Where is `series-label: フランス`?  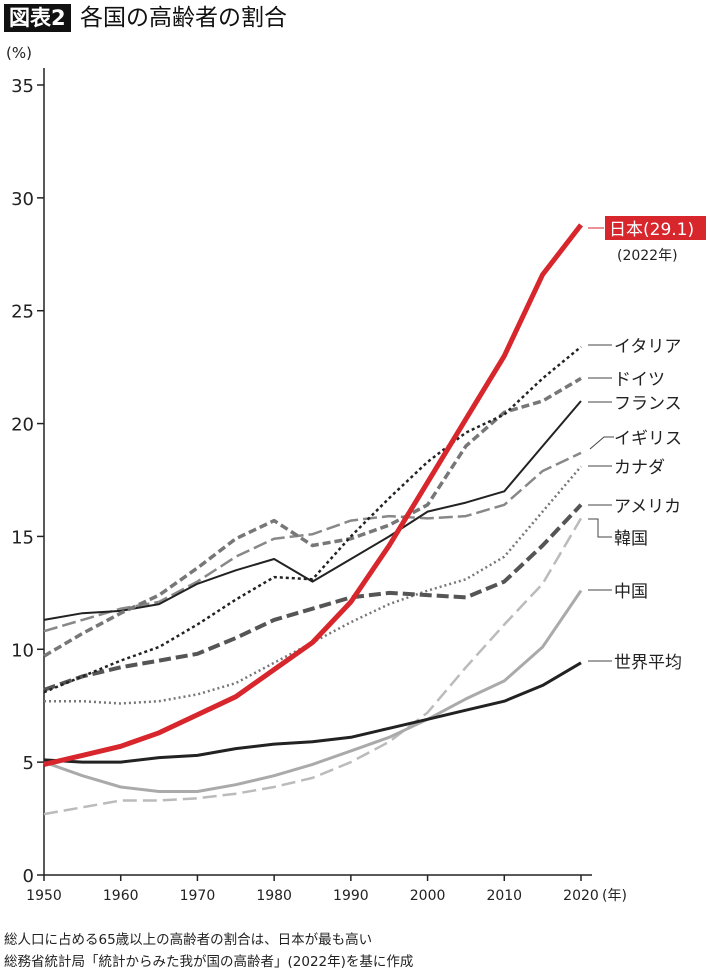 series-label: フランス is located at coordinates (648, 404).